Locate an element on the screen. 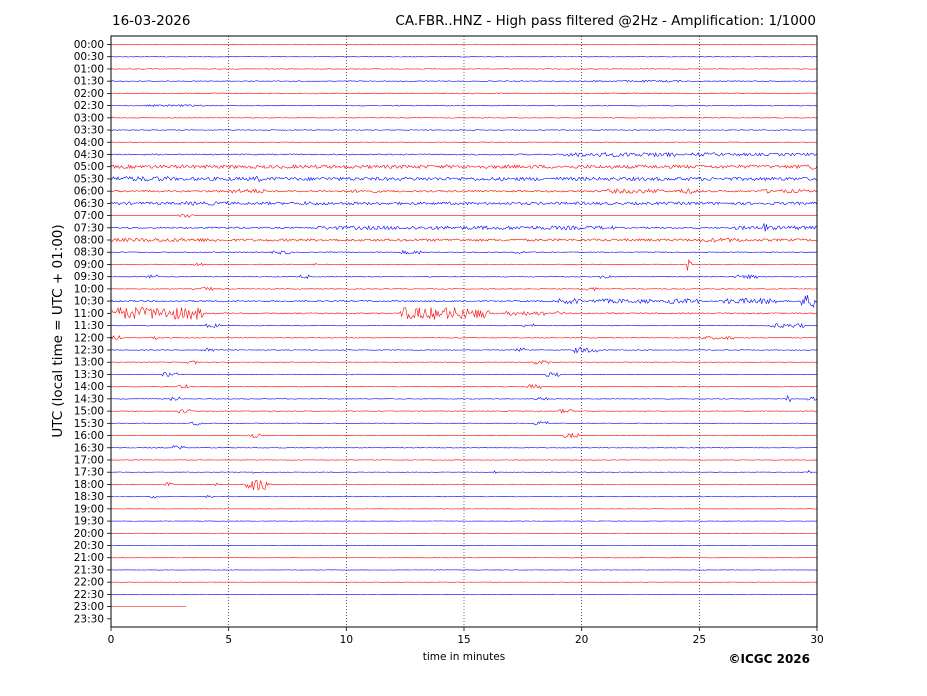  trace-row-16:30 is located at coordinates (464, 447).